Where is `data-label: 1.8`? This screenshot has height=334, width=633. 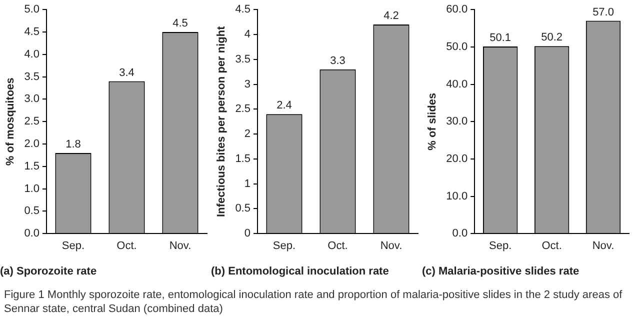
data-label: 1.8 is located at coordinates (73, 144).